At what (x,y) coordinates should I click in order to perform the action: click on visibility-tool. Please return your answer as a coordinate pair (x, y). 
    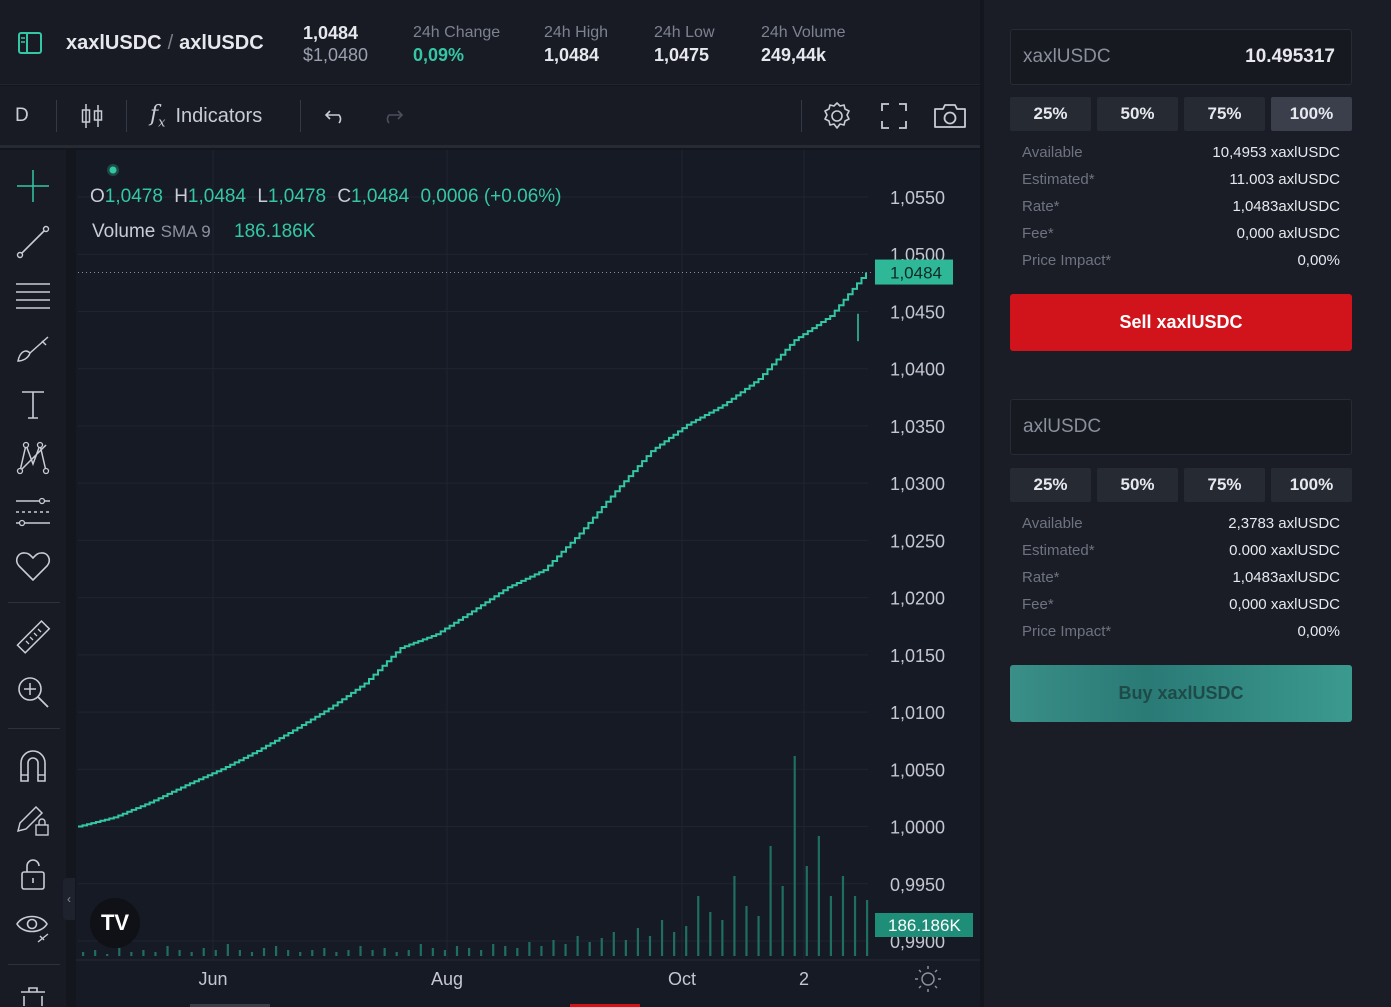
    Looking at the image, I should click on (33, 928).